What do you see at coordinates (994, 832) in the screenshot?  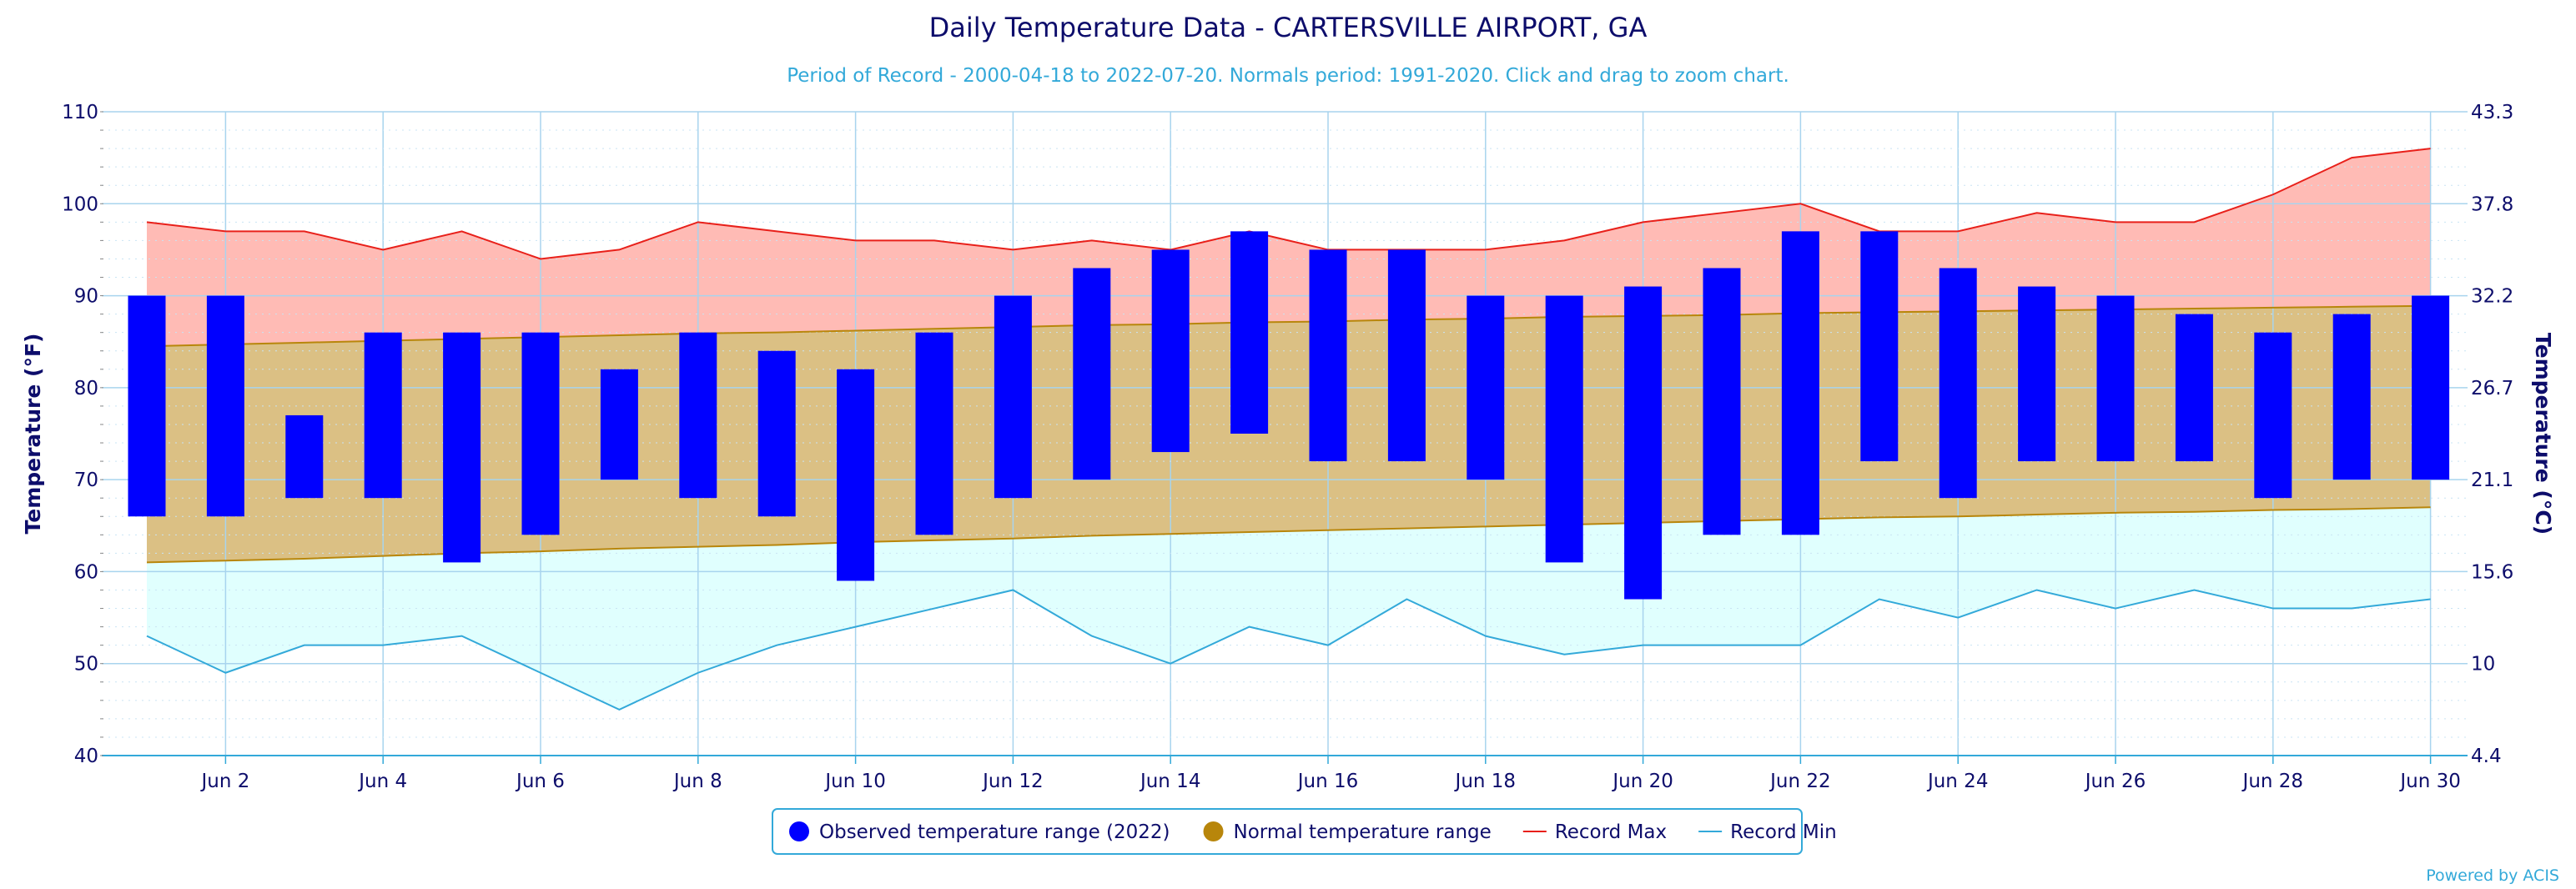 I see `legend-label: Observed temperature range (2022)` at bounding box center [994, 832].